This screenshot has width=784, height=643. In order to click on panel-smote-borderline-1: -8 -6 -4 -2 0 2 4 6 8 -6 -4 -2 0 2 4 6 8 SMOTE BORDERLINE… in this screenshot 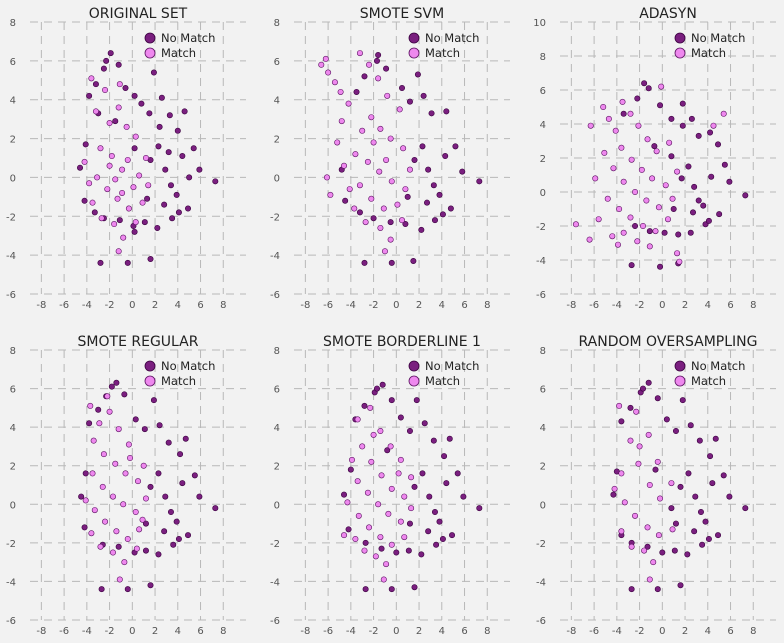, I will do `click(390, 485)`.